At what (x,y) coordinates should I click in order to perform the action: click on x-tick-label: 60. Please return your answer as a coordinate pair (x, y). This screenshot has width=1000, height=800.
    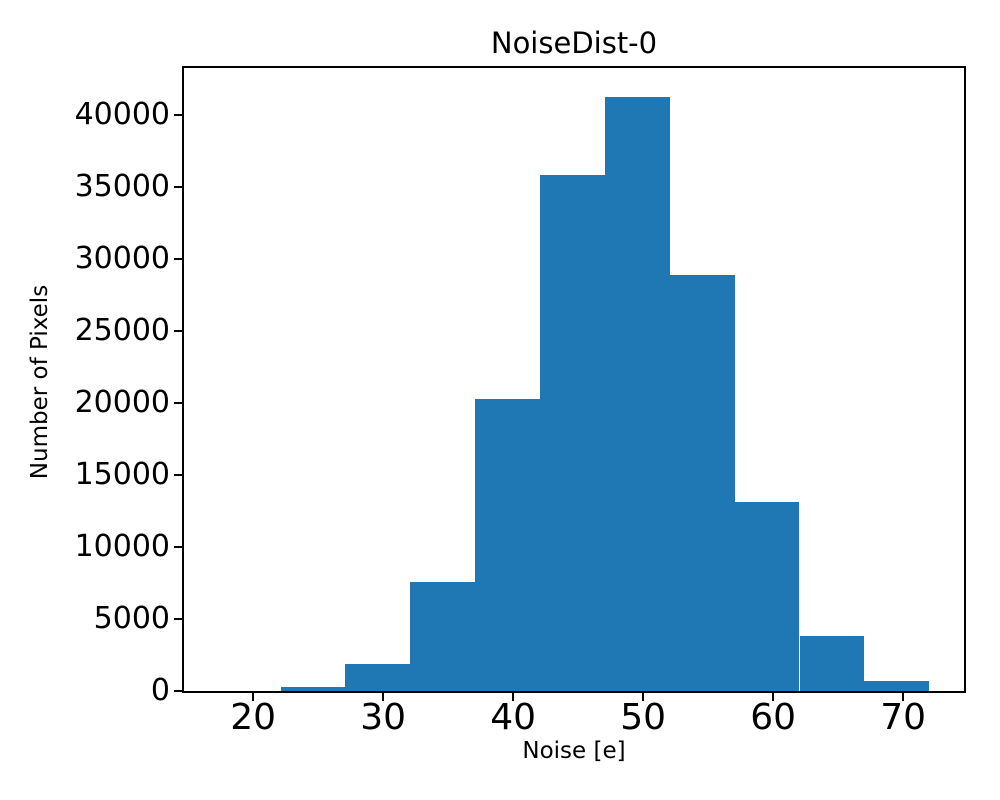
    Looking at the image, I should click on (773, 717).